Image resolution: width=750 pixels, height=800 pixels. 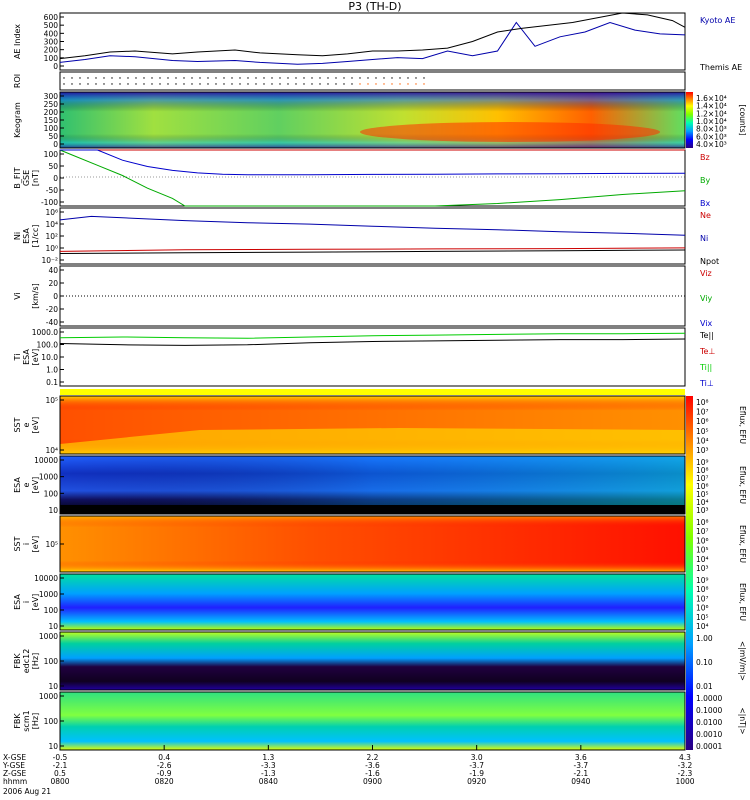 I want to click on ylabel-sub-esa_i: i, so click(x=26, y=602).